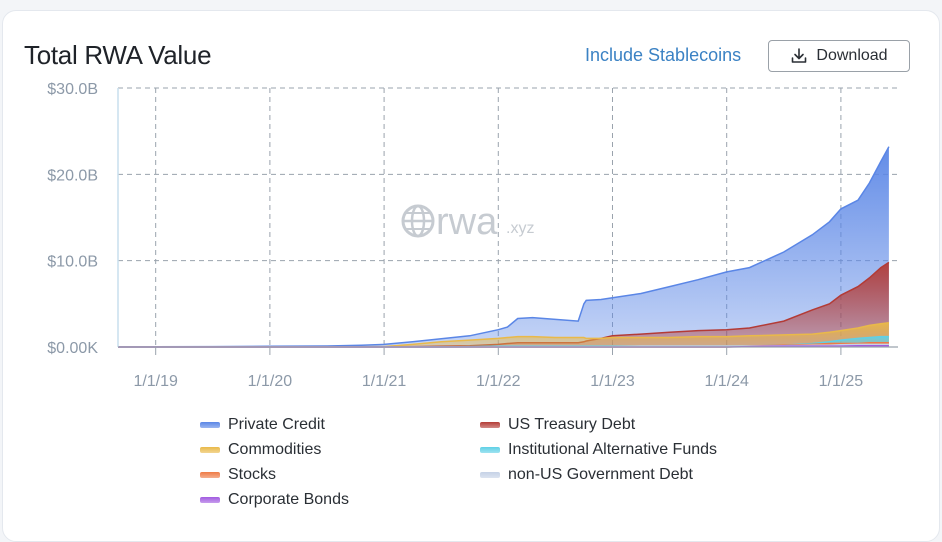 The width and height of the screenshot is (942, 542). I want to click on x-tick-label: 1/1/24, so click(726, 381).